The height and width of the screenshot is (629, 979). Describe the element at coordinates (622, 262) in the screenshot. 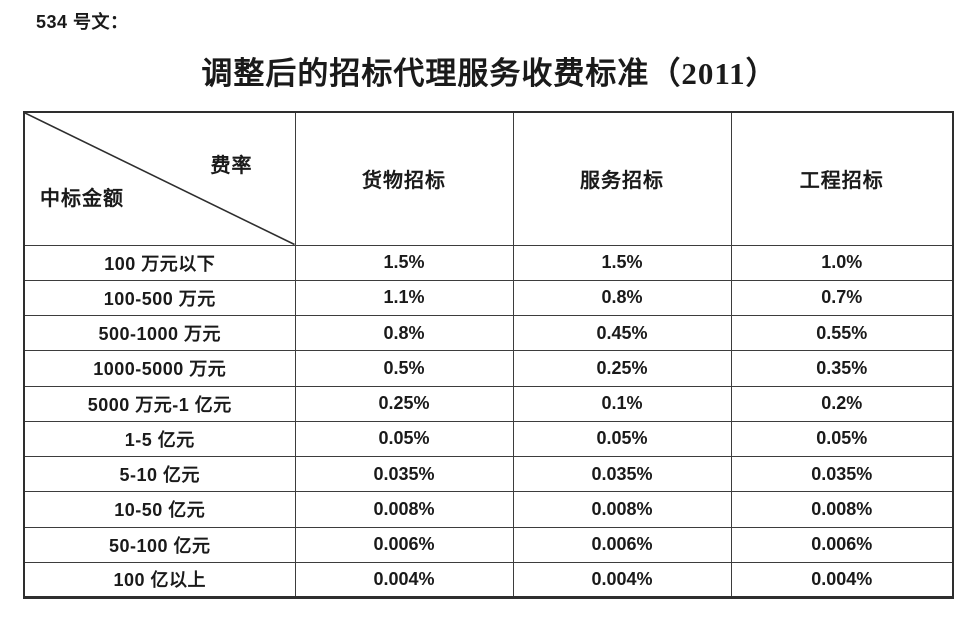

I see `services-rate-cell: 1.5%` at that location.